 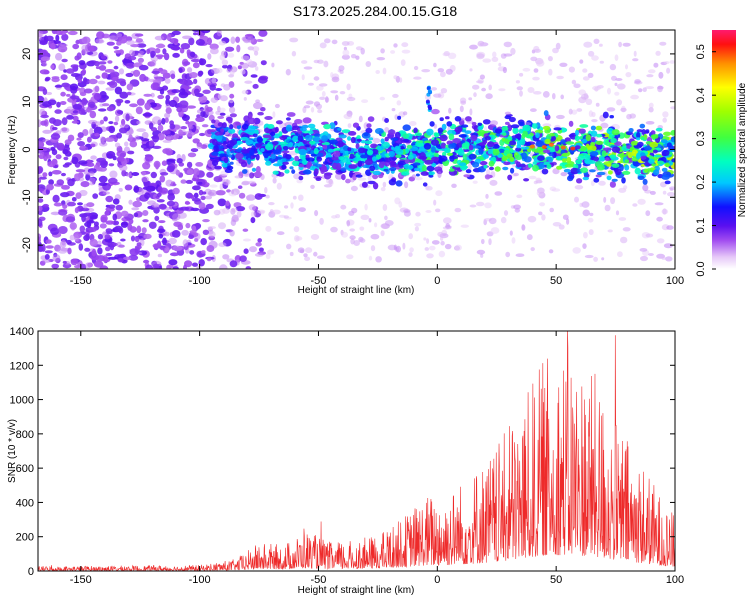 I want to click on spectrogram-y-tick-label: 10, so click(x=27, y=102).